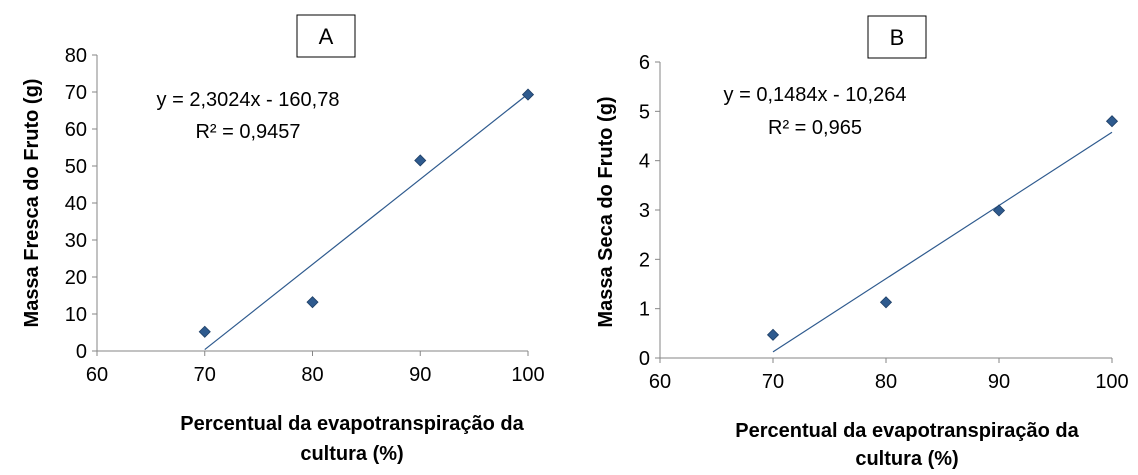 The width and height of the screenshot is (1138, 475). What do you see at coordinates (644, 112) in the screenshot?
I see `y-tick-label-b: 5` at bounding box center [644, 112].